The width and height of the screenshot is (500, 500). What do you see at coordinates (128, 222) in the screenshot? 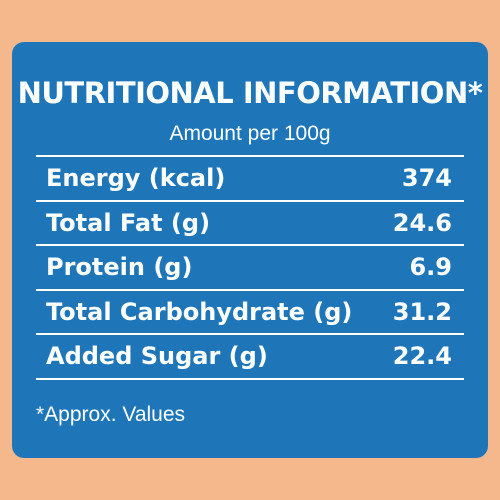
I see `row-label: Total Fat (g)` at bounding box center [128, 222].